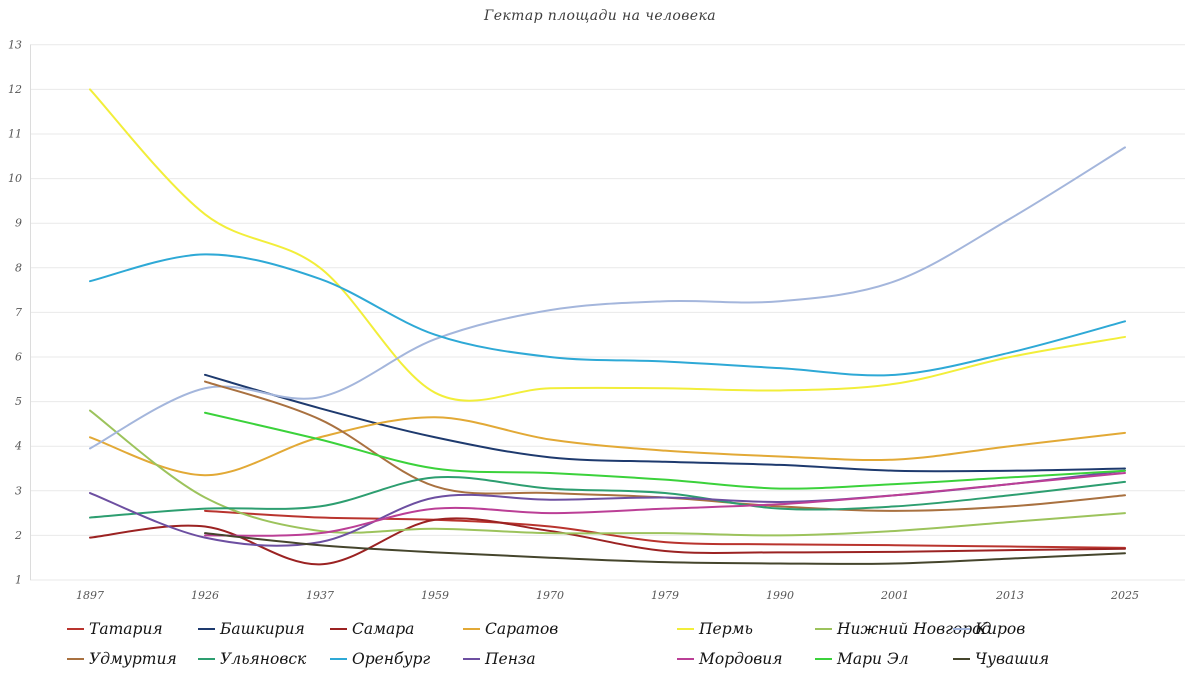 The height and width of the screenshot is (675, 1200). I want to click on y-tick-label: 12, so click(15, 89).